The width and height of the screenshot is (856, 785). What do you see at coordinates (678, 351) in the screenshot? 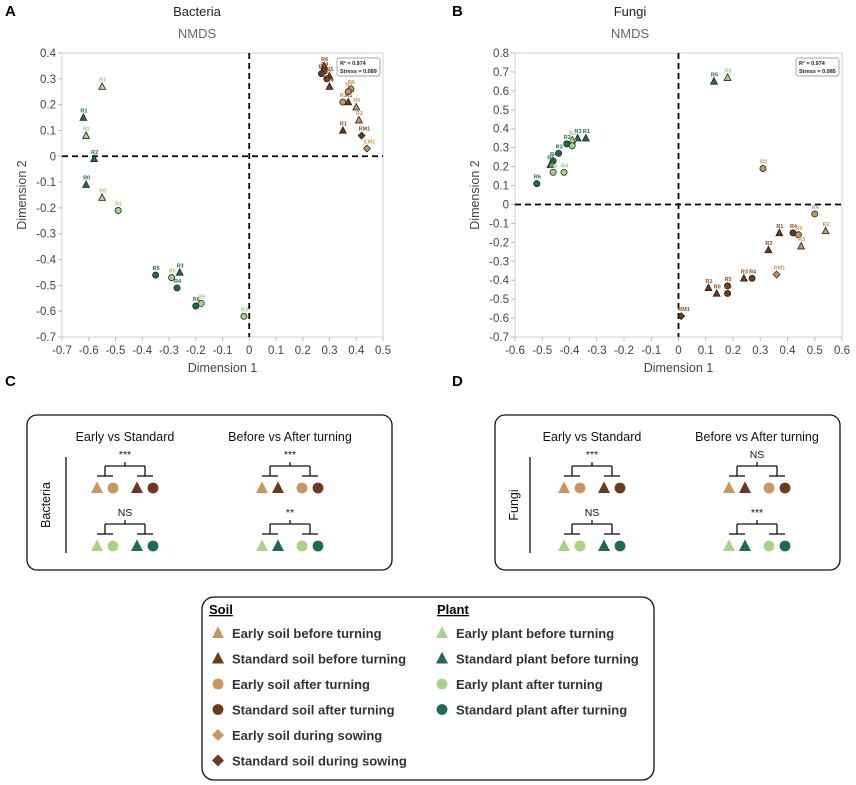
I see `x-tick-label: 0` at bounding box center [678, 351].